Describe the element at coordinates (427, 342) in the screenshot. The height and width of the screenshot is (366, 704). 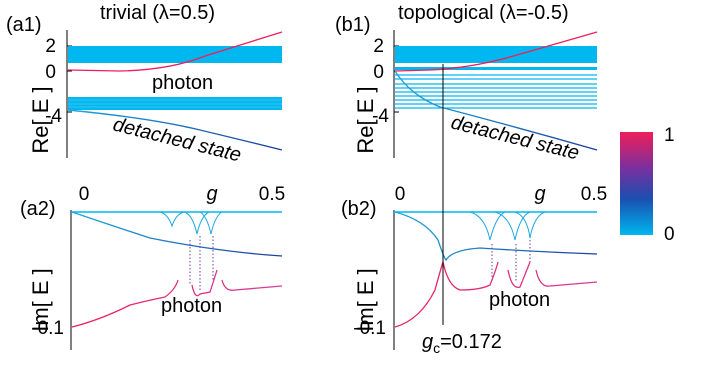
I see `gc-symbol: g` at that location.